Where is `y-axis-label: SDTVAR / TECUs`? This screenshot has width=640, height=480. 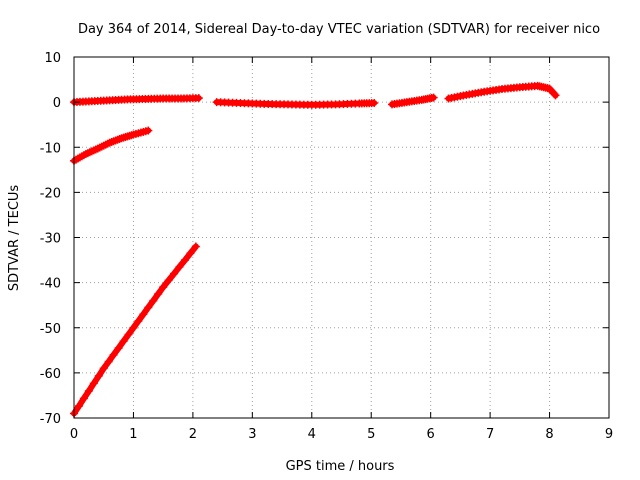 y-axis-label: SDTVAR / TECUs is located at coordinates (14, 238).